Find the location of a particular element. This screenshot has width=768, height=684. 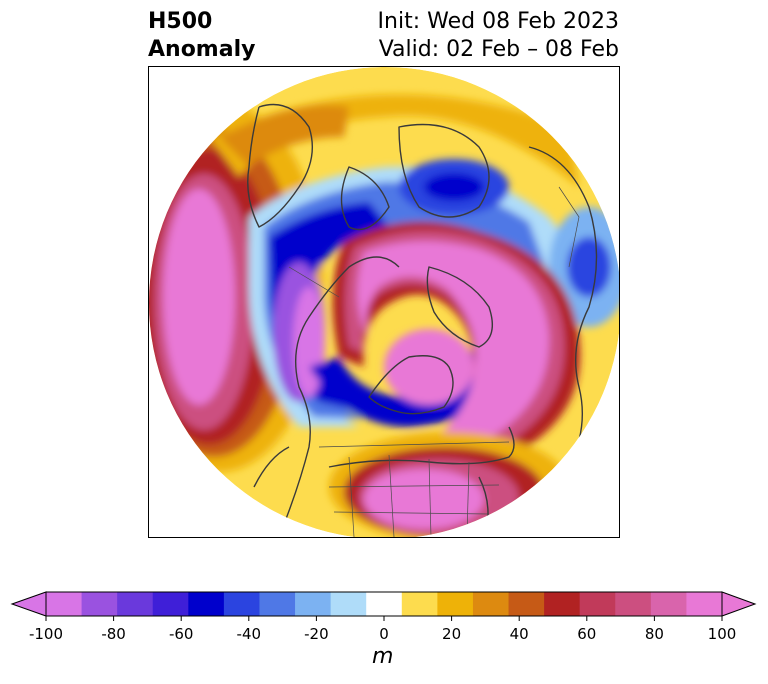

colorbar: -100 -80 -60 -40 -20 0 20 40 60 80 100 is located at coordinates (383, 617).